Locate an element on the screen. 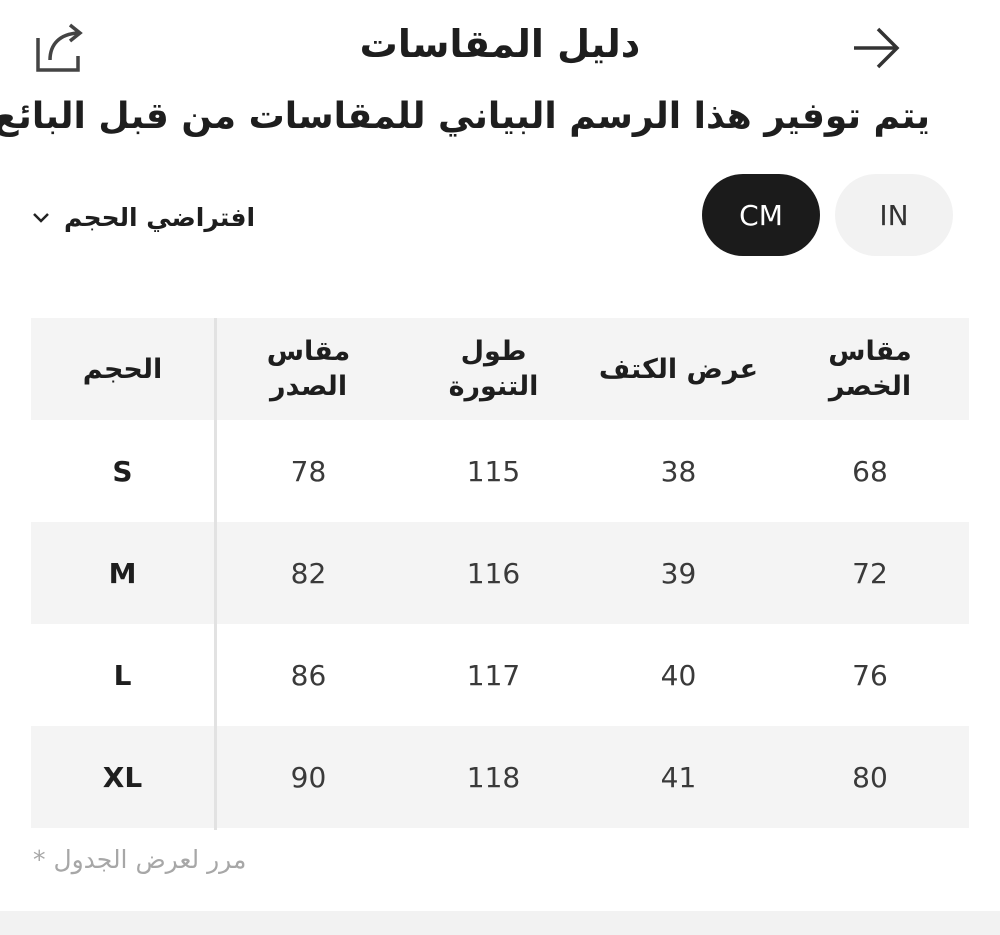  cell-size: L is located at coordinates (122, 675).